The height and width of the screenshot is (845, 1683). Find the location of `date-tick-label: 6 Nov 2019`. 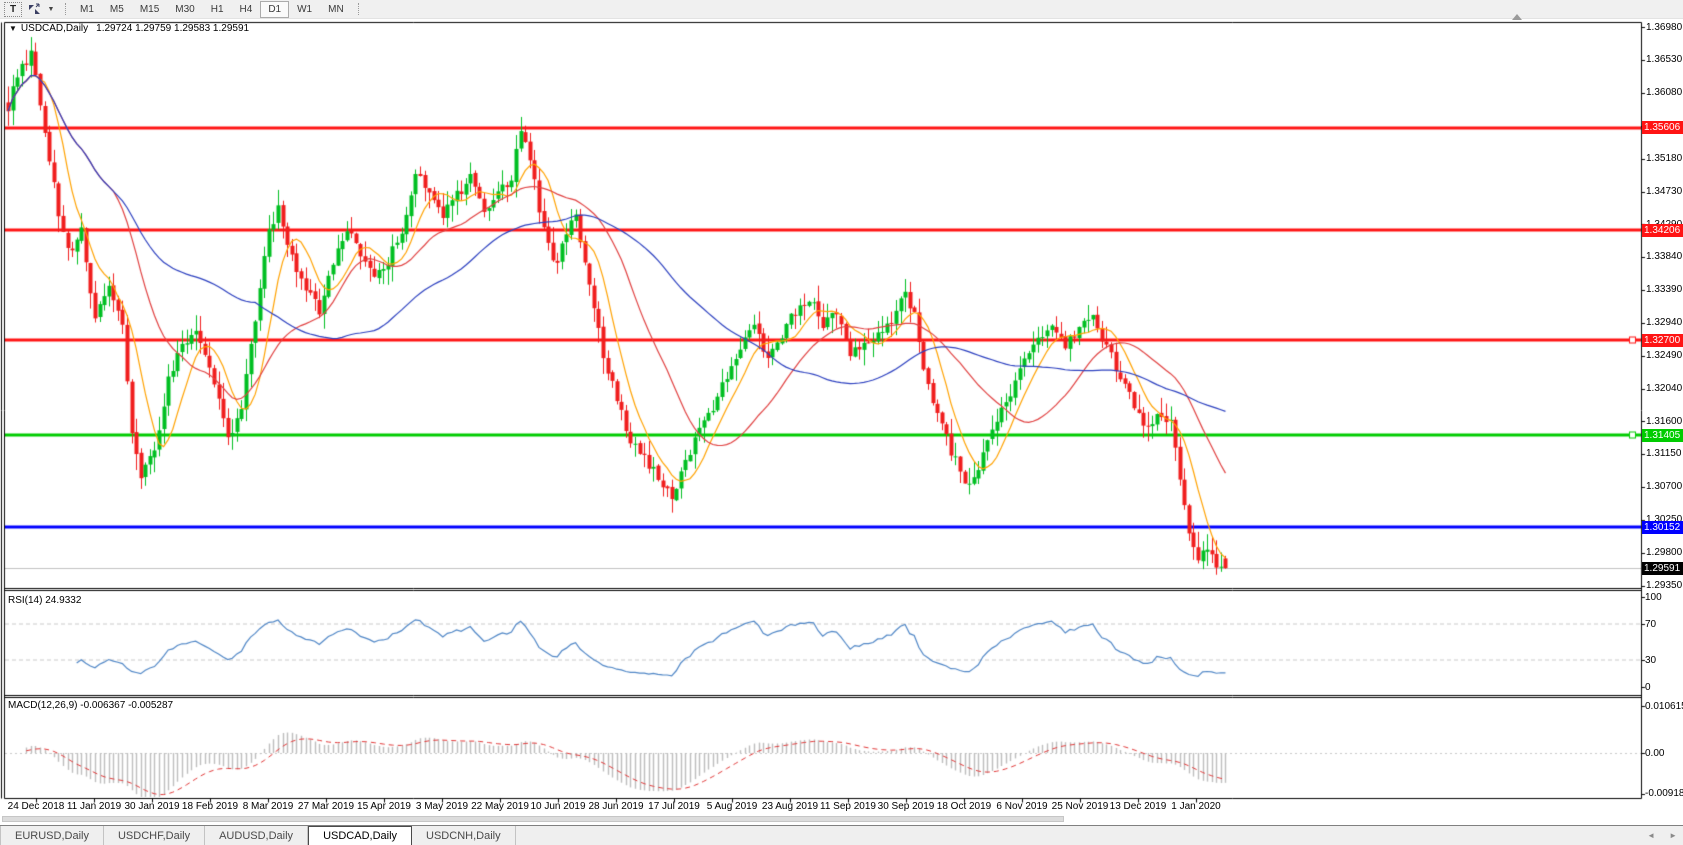

date-tick-label: 6 Nov 2019 is located at coordinates (1022, 806).